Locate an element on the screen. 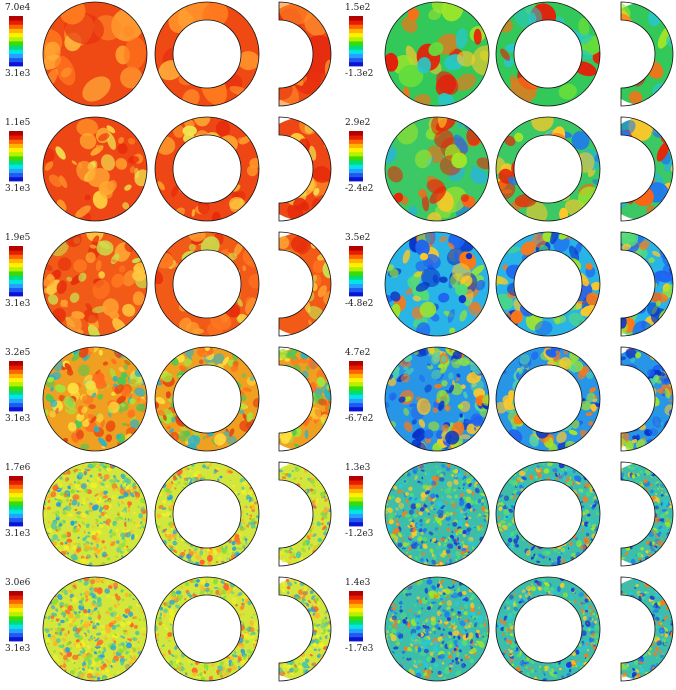 This screenshot has height=690, width=676. colorbar-max-label: 2.9e2 is located at coordinates (357, 123).